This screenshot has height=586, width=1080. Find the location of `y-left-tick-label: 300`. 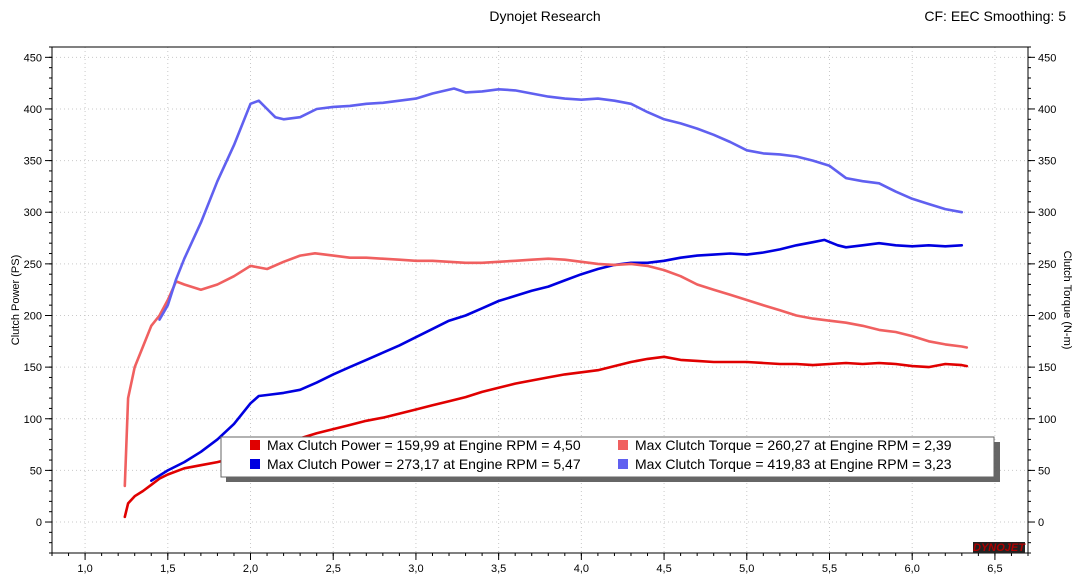

y-left-tick-label: 300 is located at coordinates (33, 213).